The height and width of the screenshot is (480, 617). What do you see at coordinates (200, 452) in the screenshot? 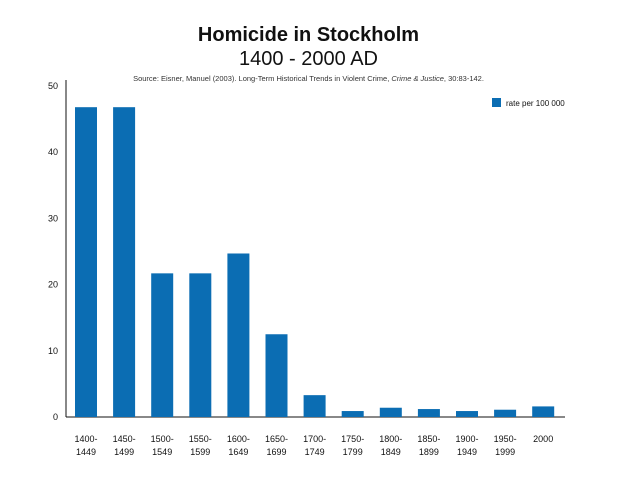
I see `x-tick-label: 1599` at bounding box center [200, 452].